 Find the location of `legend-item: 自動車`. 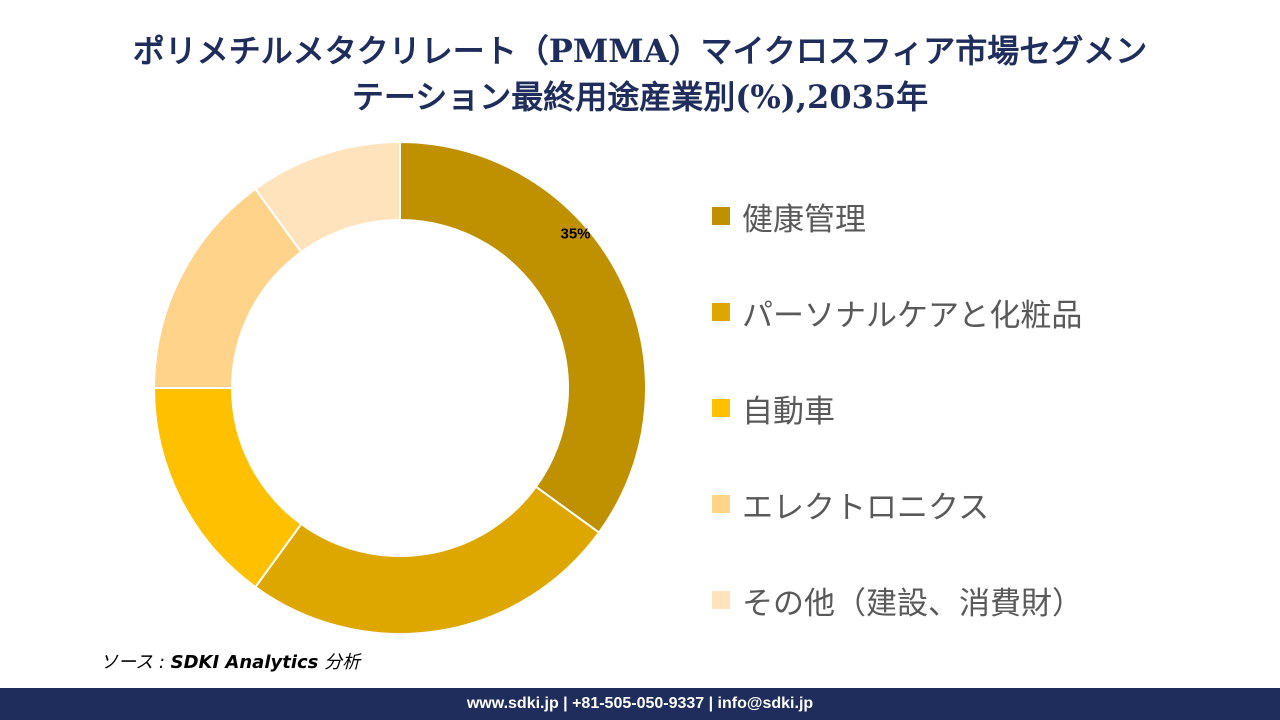

legend-item: 自動車 is located at coordinates (897, 408).